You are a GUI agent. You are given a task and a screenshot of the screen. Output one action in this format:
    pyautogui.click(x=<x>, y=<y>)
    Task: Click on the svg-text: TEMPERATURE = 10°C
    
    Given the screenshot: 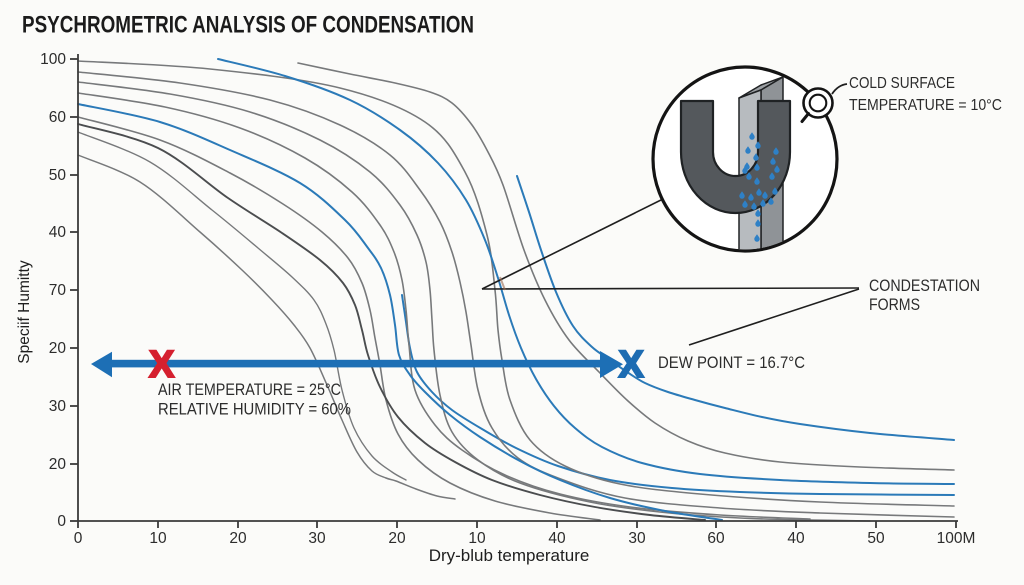 What is the action you would take?
    pyautogui.click(x=925, y=105)
    